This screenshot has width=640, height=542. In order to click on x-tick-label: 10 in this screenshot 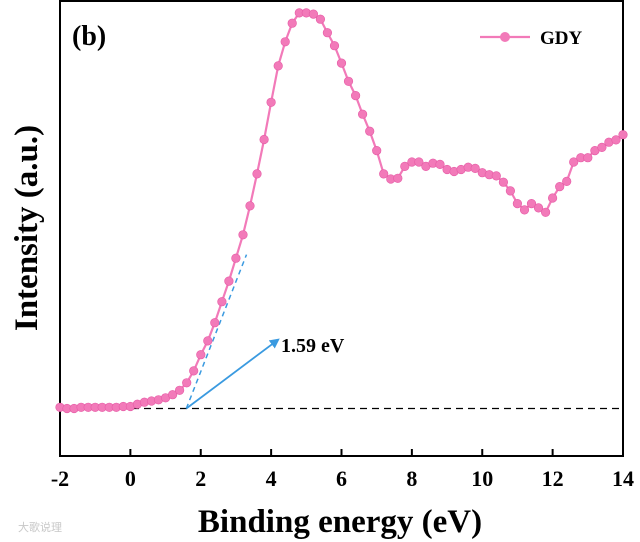, I will do `click(482, 478)`.